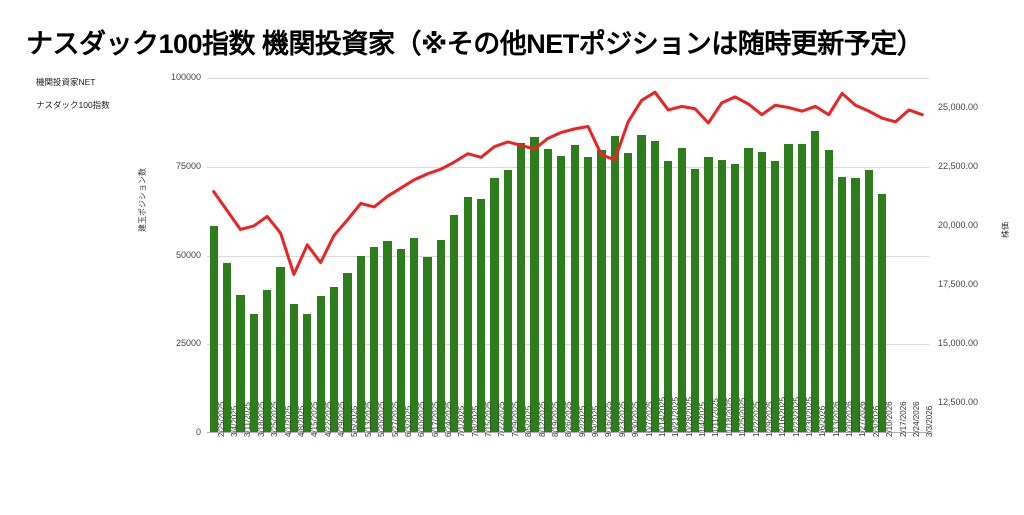 This screenshot has width=1024, height=515. What do you see at coordinates (422, 419) in the screenshot?
I see `x-axis-tick: 6/10/2025` at bounding box center [422, 419].